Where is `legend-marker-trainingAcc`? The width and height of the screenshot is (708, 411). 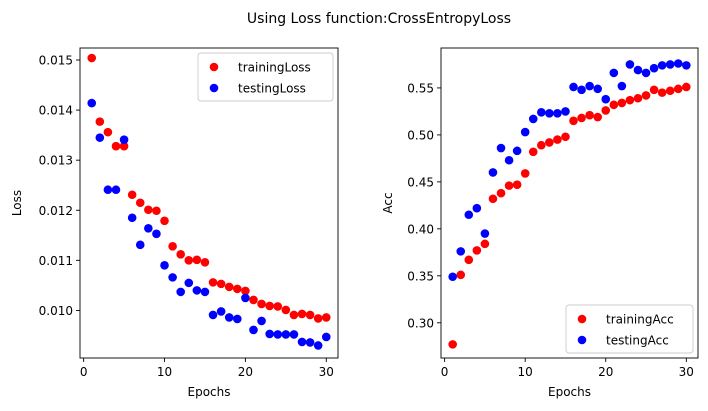
legend-marker-trainingAcc is located at coordinates (582, 319).